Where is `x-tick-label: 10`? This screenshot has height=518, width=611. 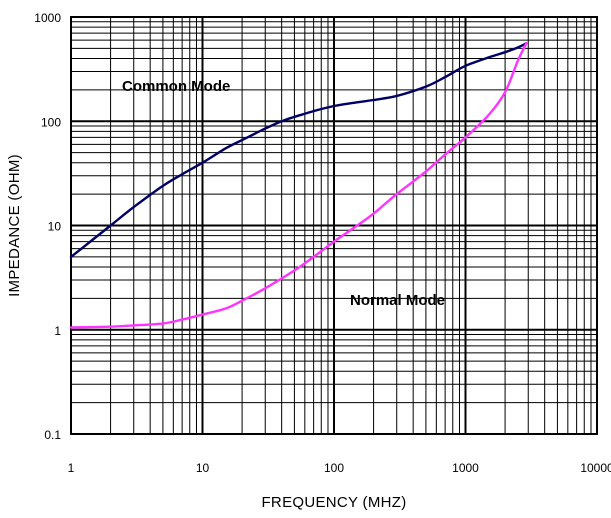 x-tick-label: 10 is located at coordinates (203, 468).